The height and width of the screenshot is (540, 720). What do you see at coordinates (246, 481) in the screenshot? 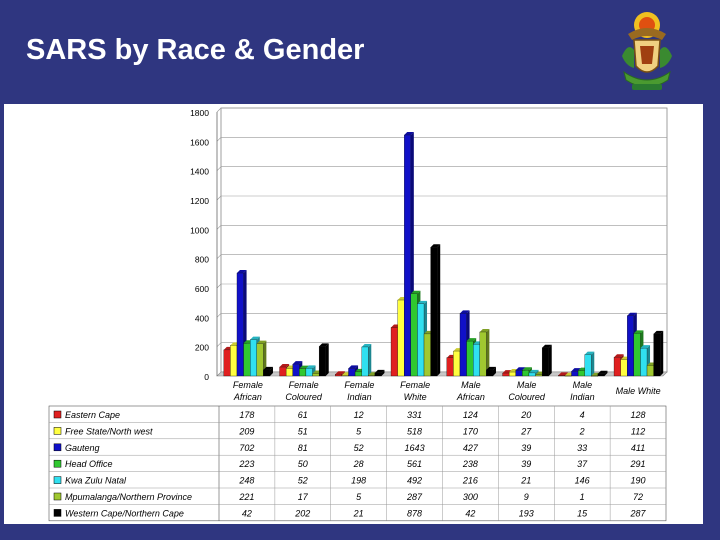
I see `data-label: 248` at bounding box center [246, 481].